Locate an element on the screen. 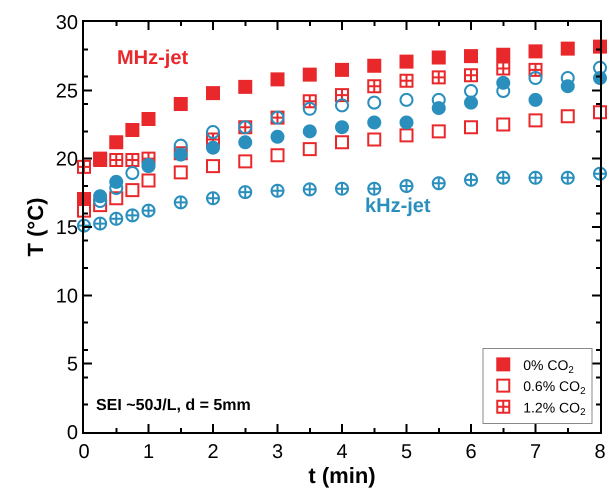 This screenshot has width=614, height=494. legend-label: 0% CO$_{2}$ is located at coordinates (548, 366).